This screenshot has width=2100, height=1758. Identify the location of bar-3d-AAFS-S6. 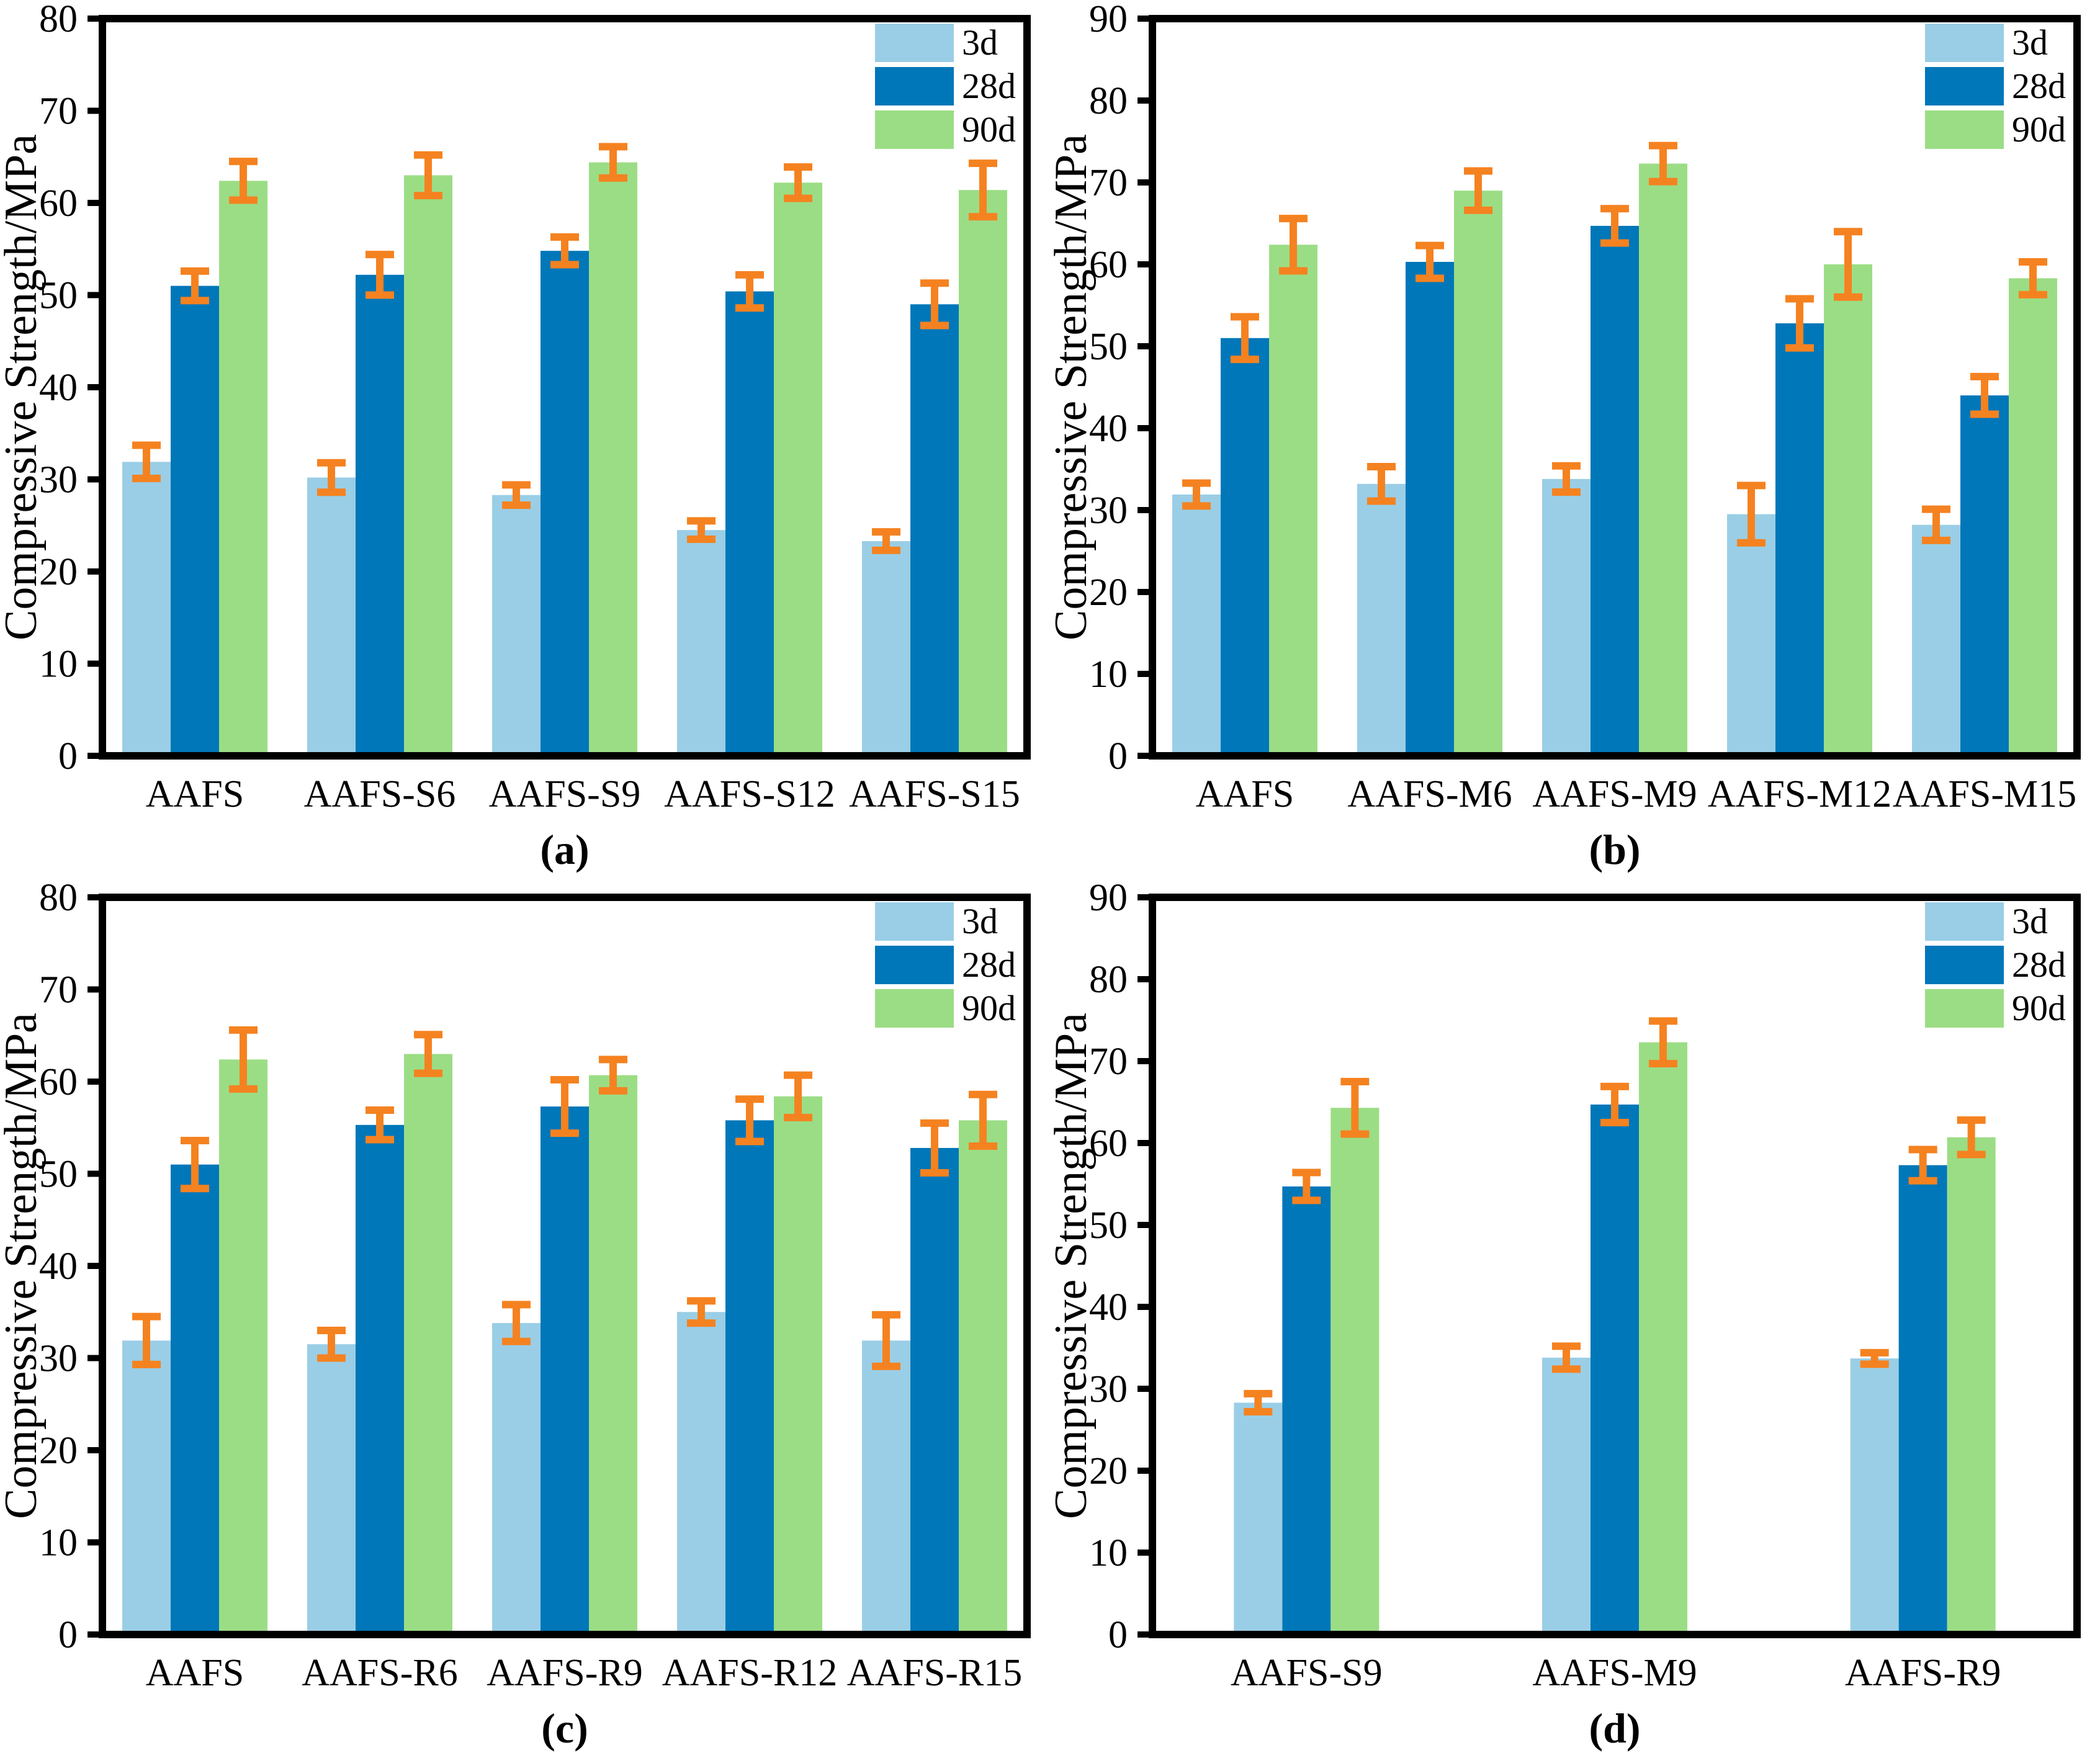
(331, 616).